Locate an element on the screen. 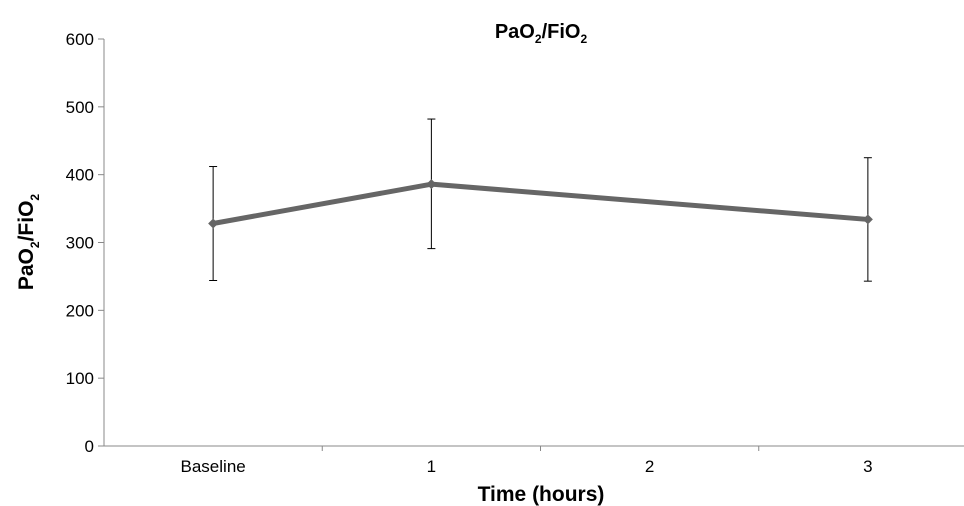  series-line is located at coordinates (540, 203).